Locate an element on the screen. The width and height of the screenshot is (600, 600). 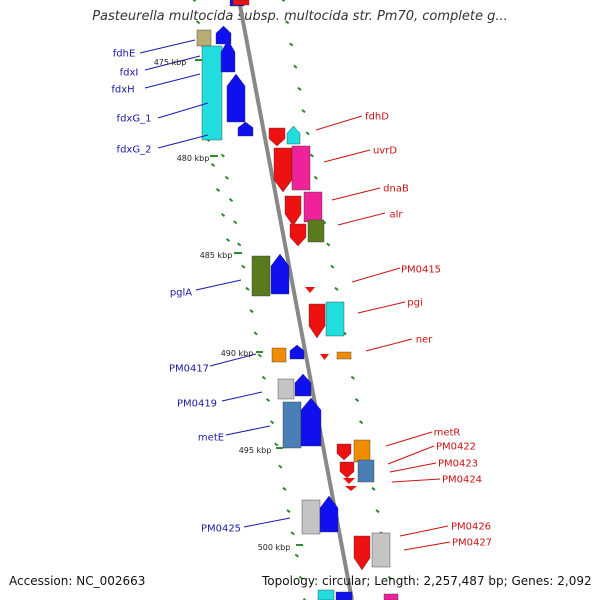
label-fdhD: fdhD is located at coordinates (377, 117).